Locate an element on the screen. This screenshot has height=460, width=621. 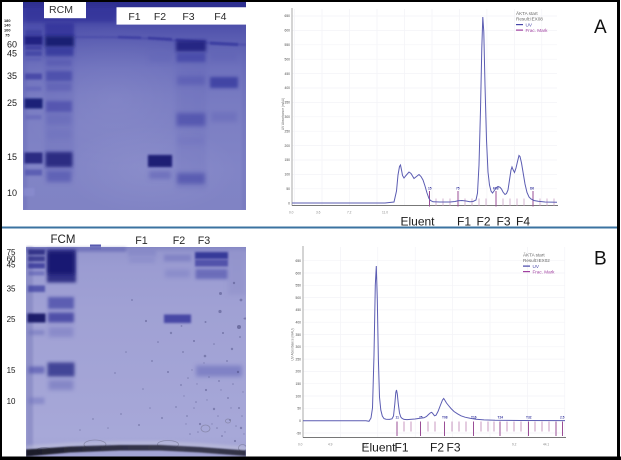
svg-text: 44.1 is located at coordinates (546, 445).